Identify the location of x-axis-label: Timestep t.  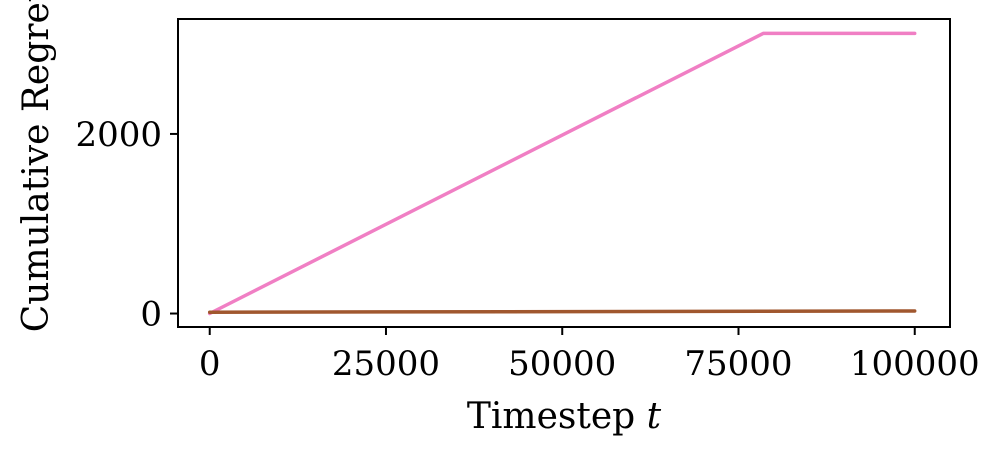
(564, 416).